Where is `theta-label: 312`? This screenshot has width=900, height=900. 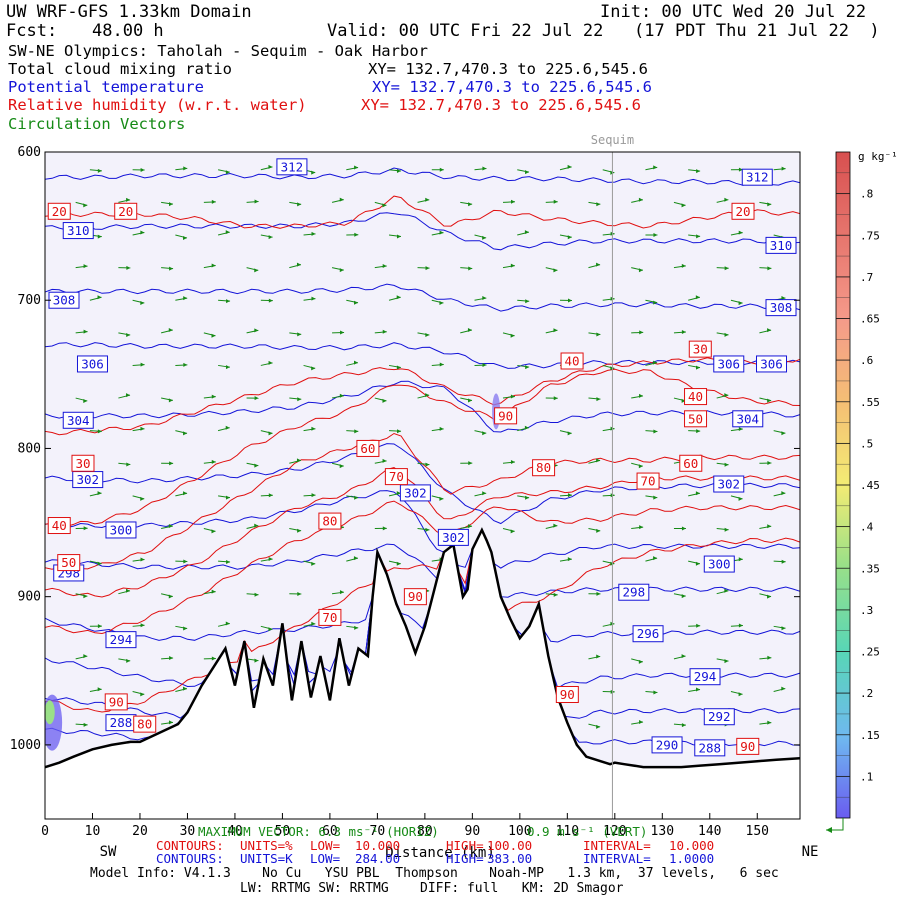
theta-label: 312 is located at coordinates (757, 177).